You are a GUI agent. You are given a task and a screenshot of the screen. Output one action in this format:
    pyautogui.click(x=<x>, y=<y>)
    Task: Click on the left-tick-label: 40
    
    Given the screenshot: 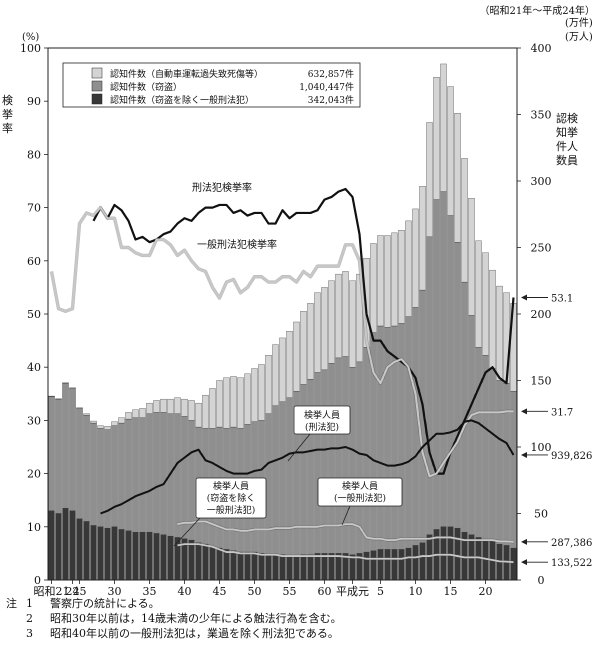 What is the action you would take?
    pyautogui.click(x=34, y=367)
    